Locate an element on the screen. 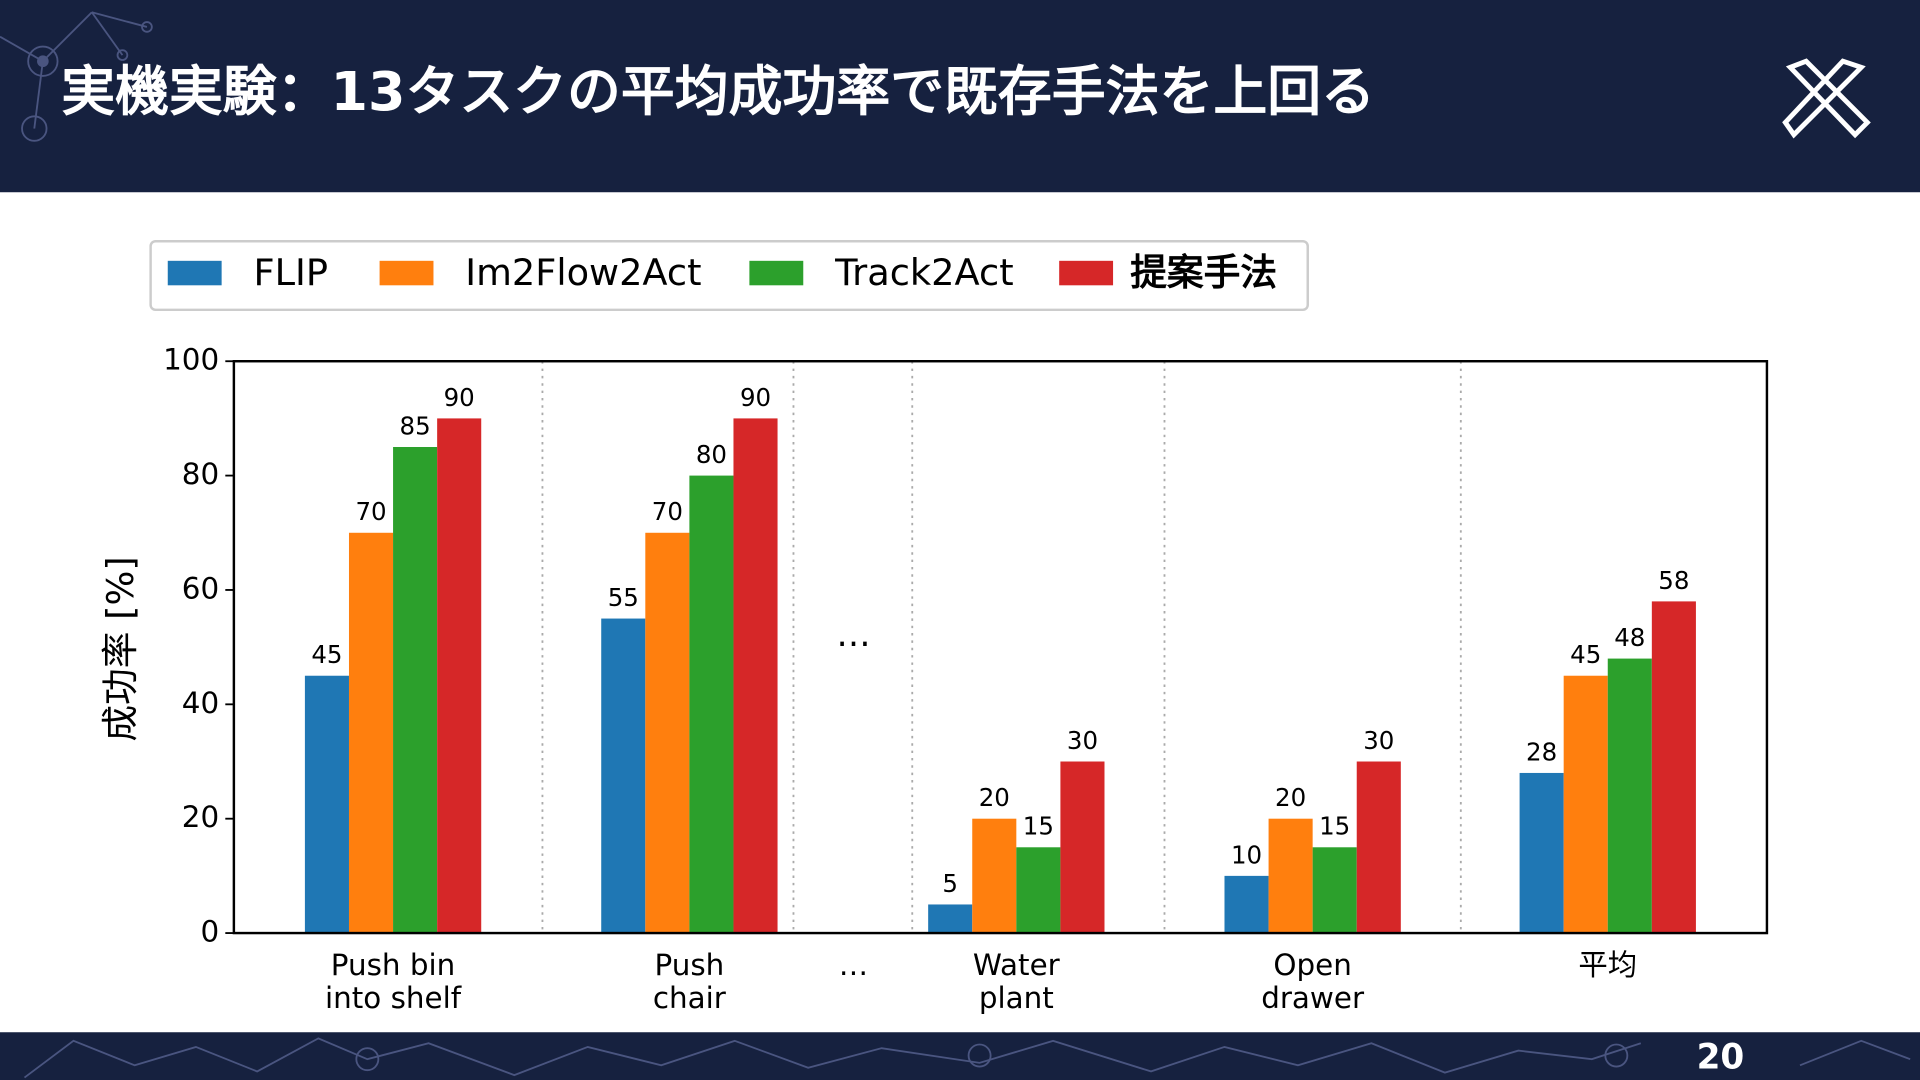  x-tick-label: Push chair is located at coordinates (690, 981).